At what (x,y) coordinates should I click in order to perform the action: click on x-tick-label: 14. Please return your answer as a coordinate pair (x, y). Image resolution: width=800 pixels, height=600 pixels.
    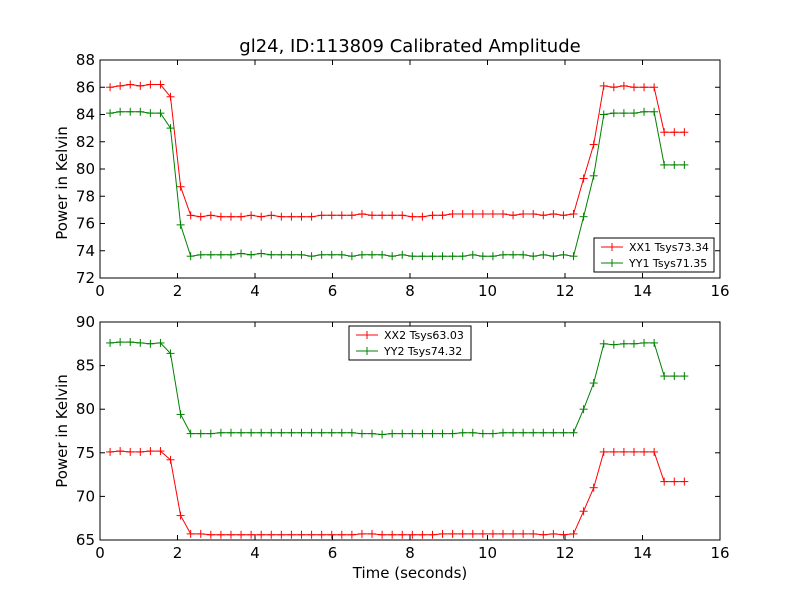
    Looking at the image, I should click on (642, 553).